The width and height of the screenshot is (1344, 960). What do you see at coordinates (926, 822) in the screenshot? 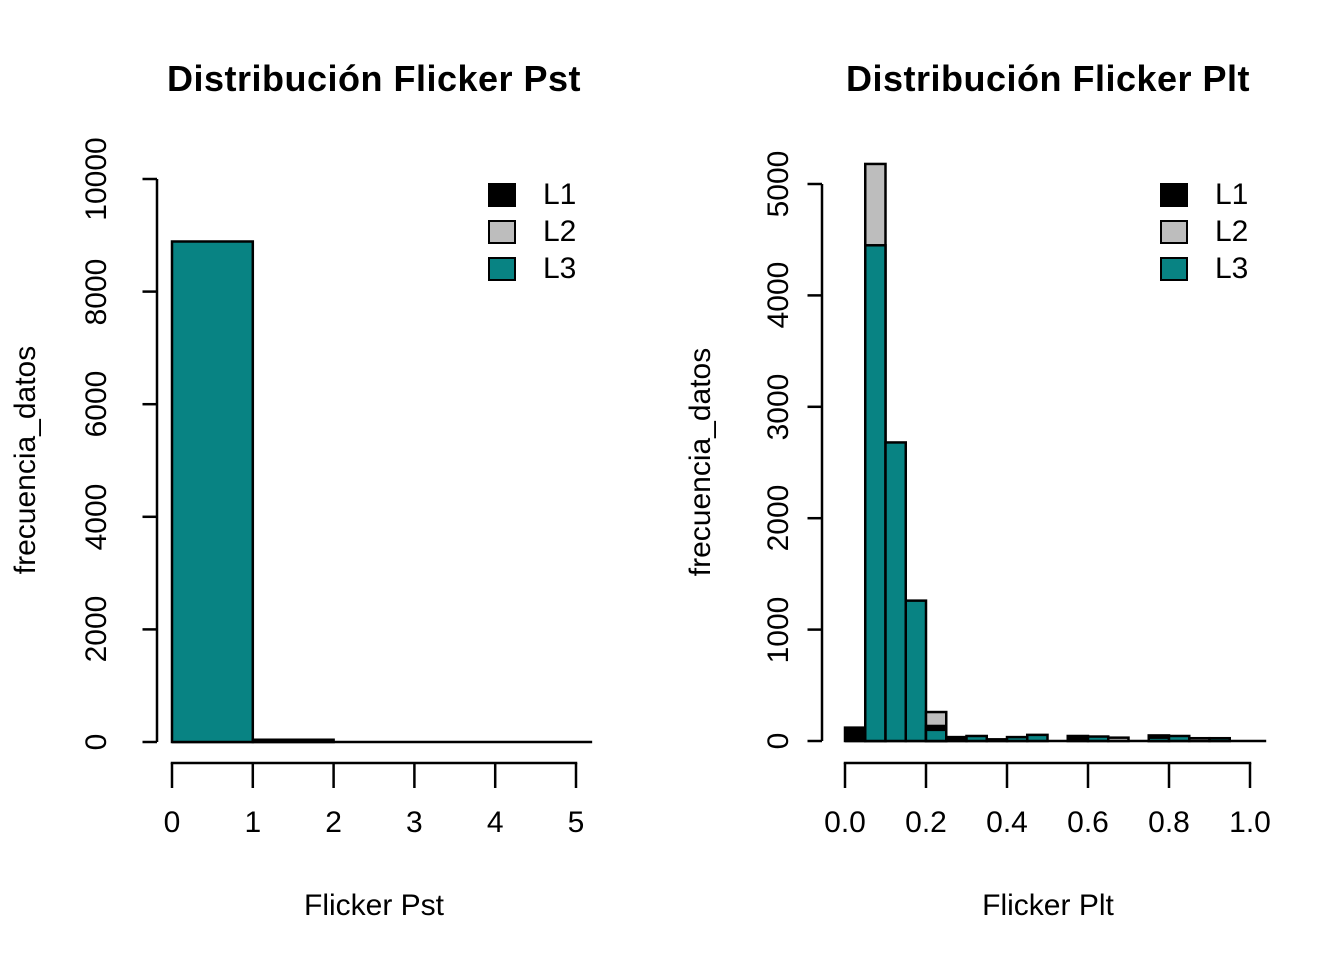
I see `chart2-x-tick-label: 0.2` at bounding box center [926, 822].